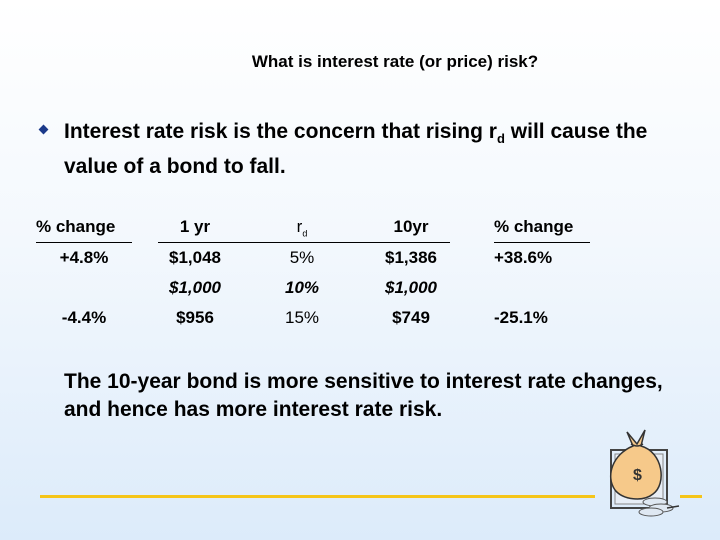  Describe the element at coordinates (411, 317) in the screenshot. I see `table-cell: $749` at that location.